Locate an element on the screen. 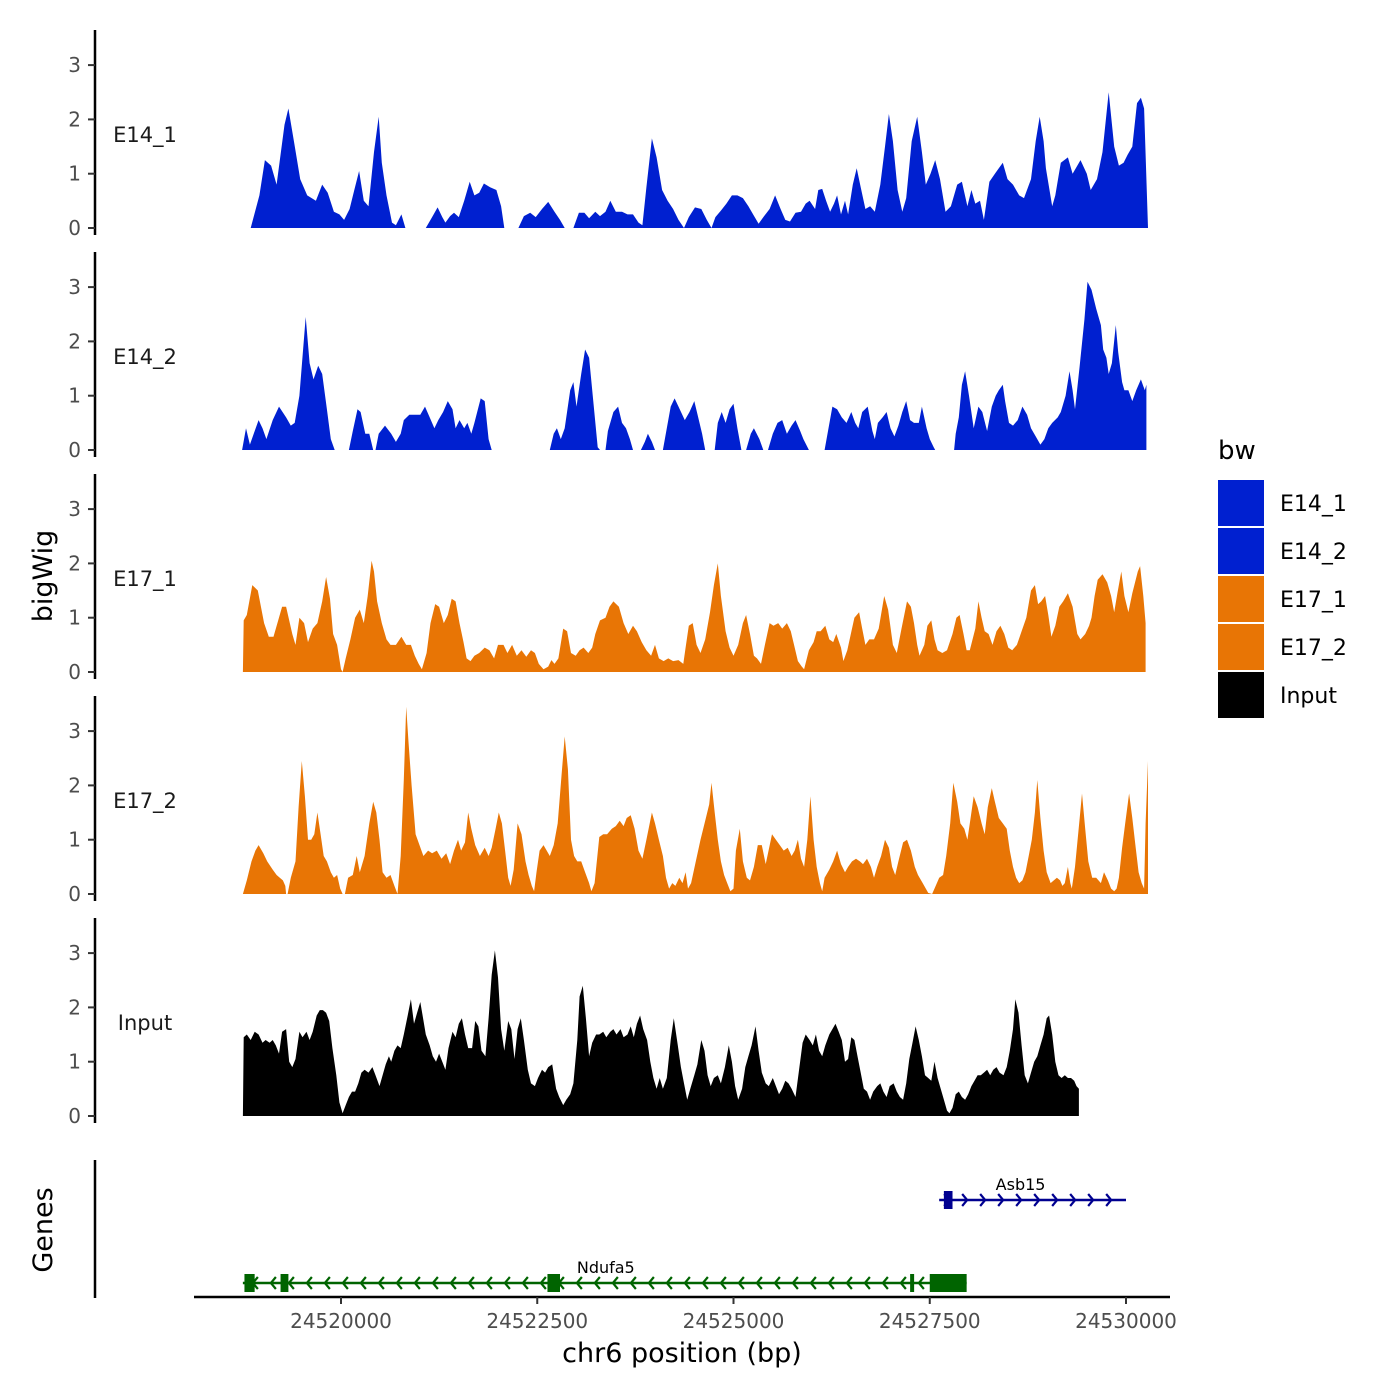  gene-track: Asb15 Ndufa5 is located at coordinates (609, 1229).